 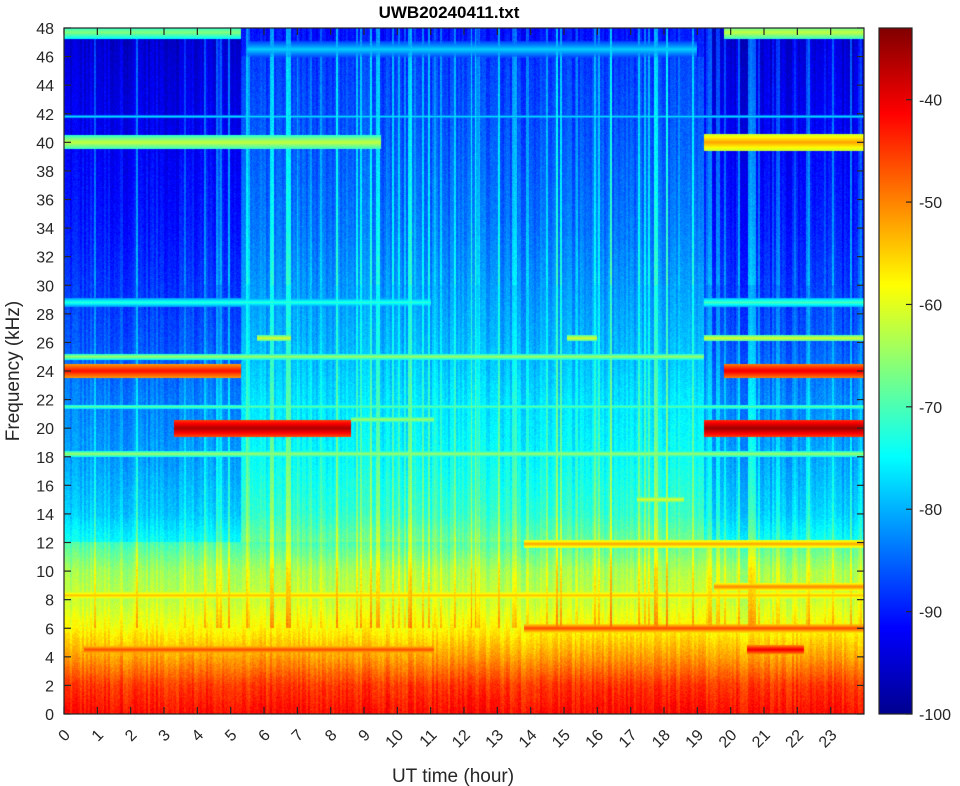 I want to click on x-tick-label: 10, so click(x=395, y=739).